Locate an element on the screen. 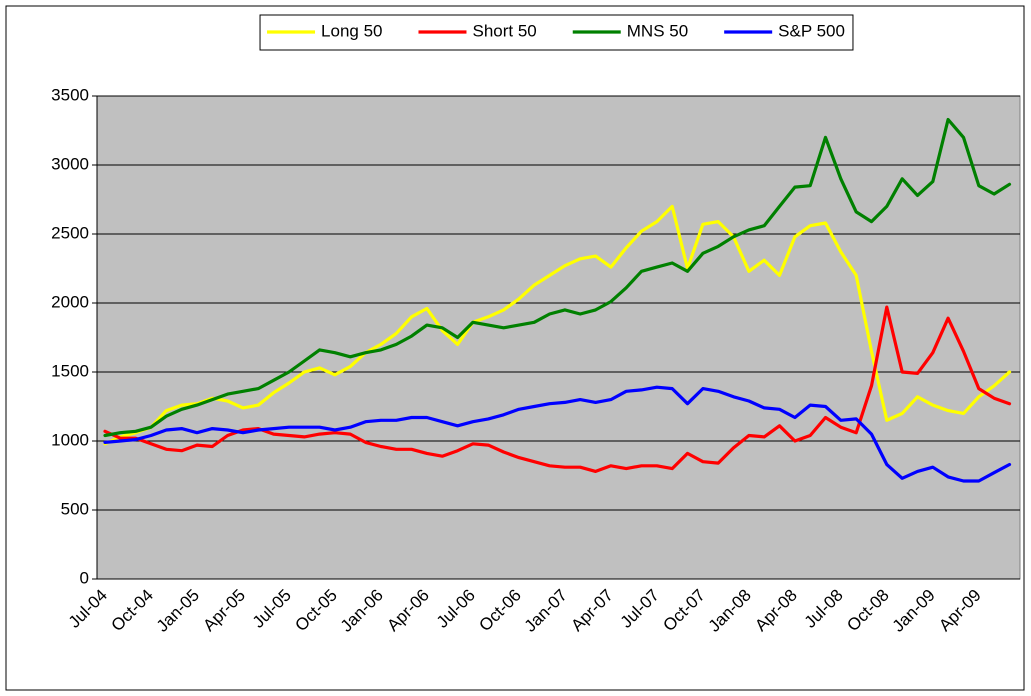 This screenshot has height=696, width=1031. y-tick-label: 500 is located at coordinates (75, 508).